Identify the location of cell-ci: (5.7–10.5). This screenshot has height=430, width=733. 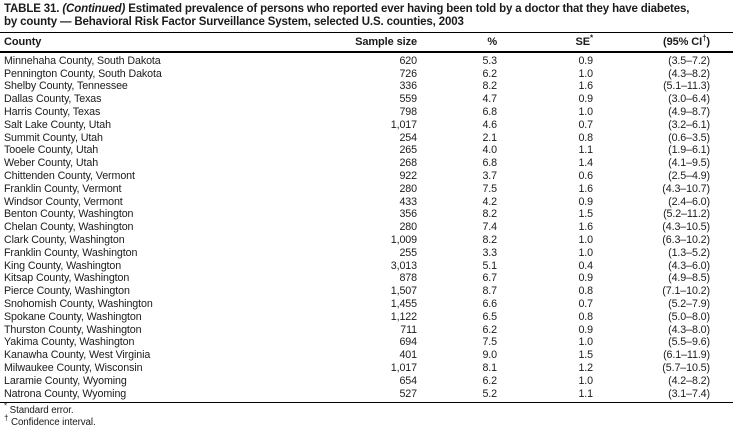
(686, 367).